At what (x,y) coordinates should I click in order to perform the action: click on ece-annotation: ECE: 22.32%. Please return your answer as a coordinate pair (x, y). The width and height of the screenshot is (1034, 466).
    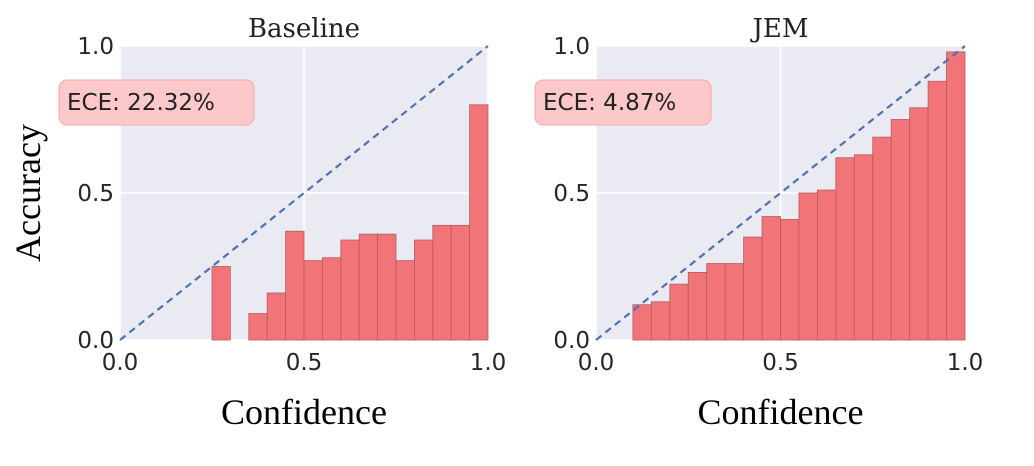
    Looking at the image, I should click on (156, 102).